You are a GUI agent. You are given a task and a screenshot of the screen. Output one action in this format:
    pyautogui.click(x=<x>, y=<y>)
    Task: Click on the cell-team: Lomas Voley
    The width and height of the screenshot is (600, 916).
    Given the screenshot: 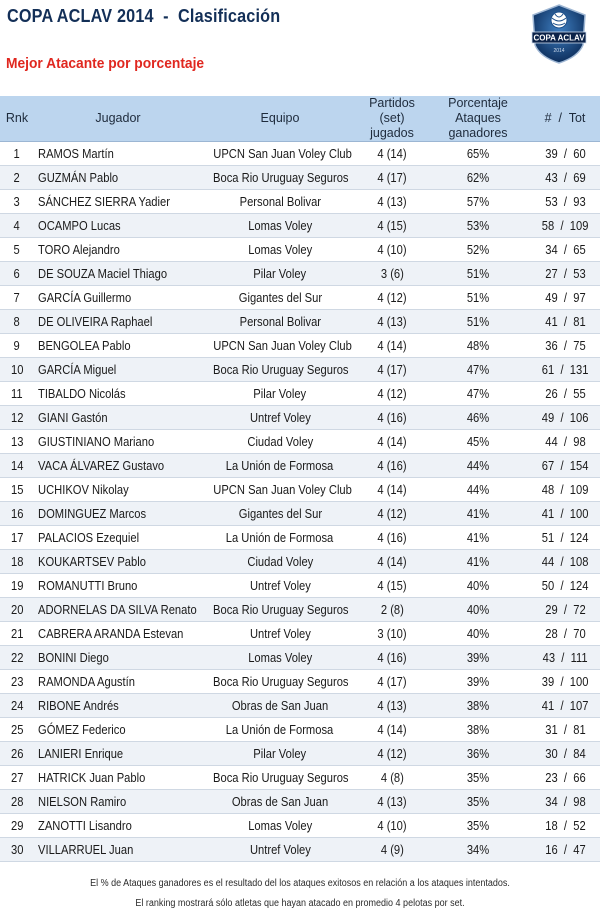 What is the action you would take?
    pyautogui.click(x=280, y=225)
    